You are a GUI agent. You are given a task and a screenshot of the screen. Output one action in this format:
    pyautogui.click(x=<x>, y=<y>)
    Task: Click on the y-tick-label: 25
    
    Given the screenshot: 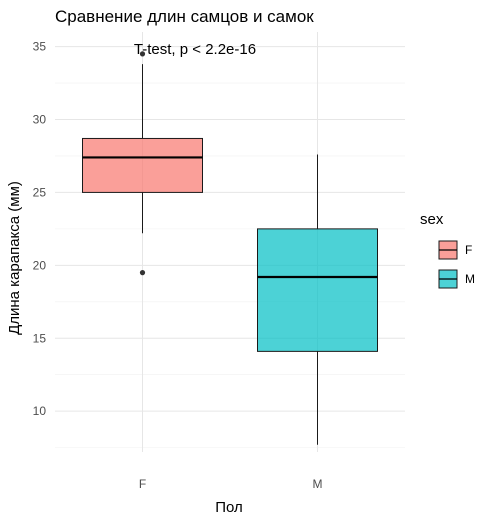 What is the action you would take?
    pyautogui.click(x=40, y=192)
    